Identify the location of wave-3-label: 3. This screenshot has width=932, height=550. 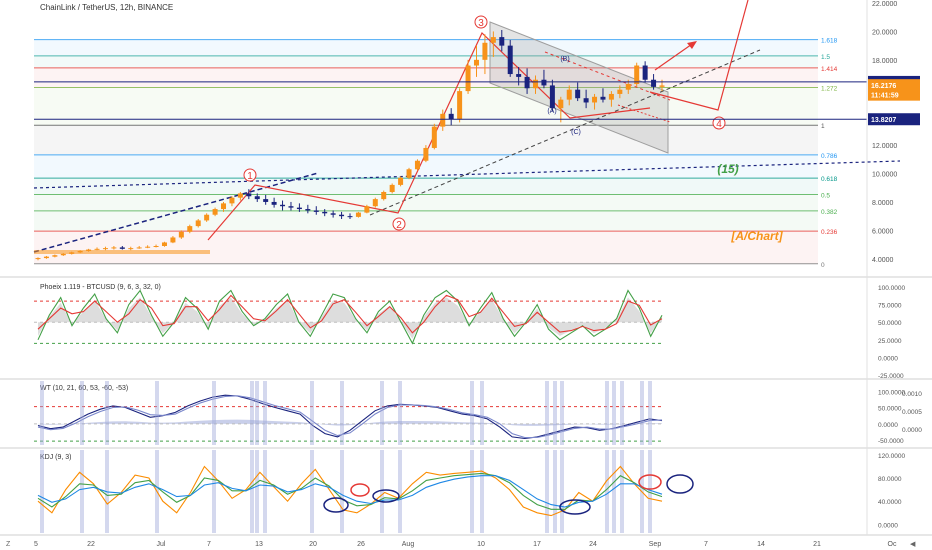
(481, 23).